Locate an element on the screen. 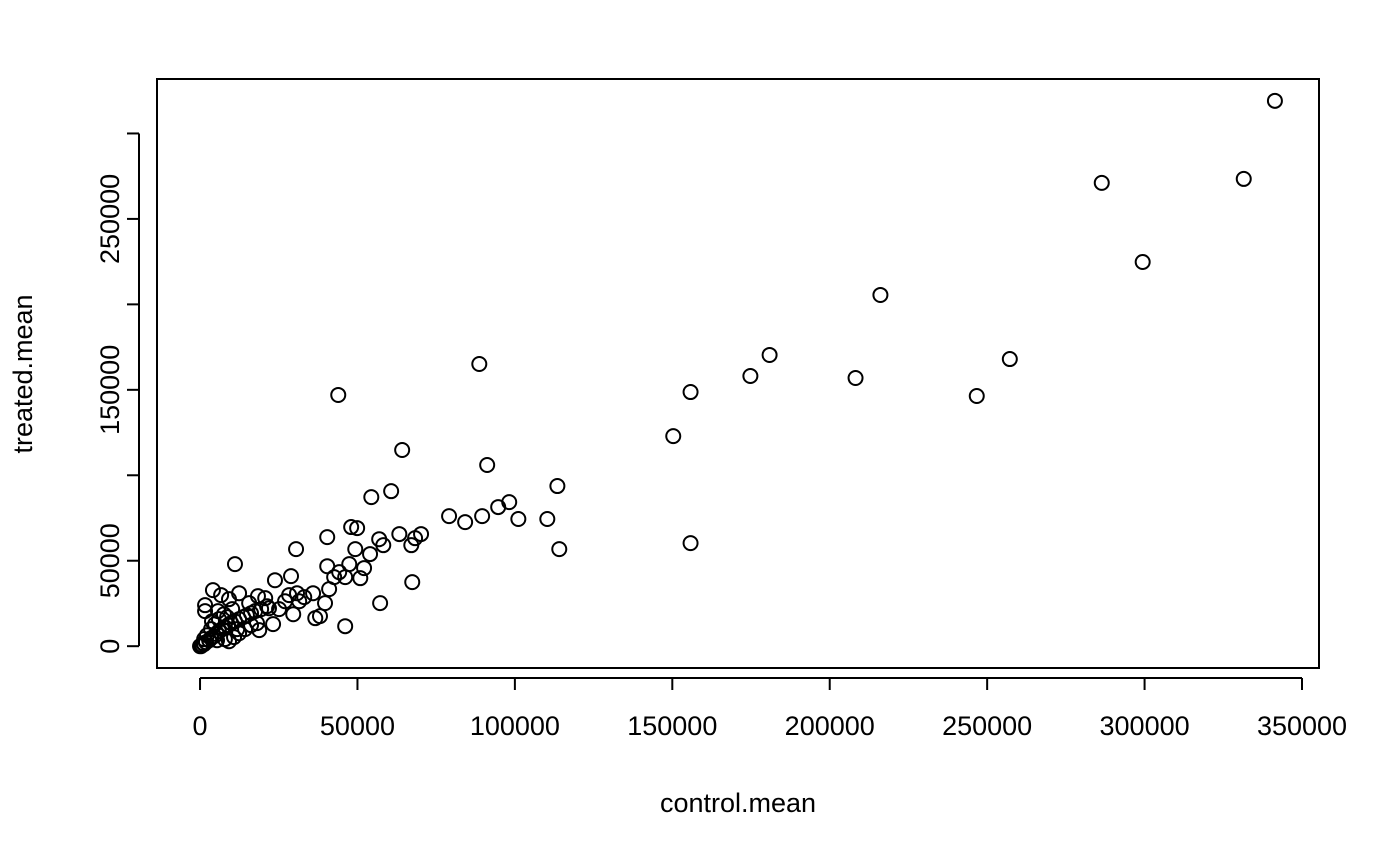 This screenshot has height=865, width=1400. x-tick-label: 350000 is located at coordinates (1302, 726).